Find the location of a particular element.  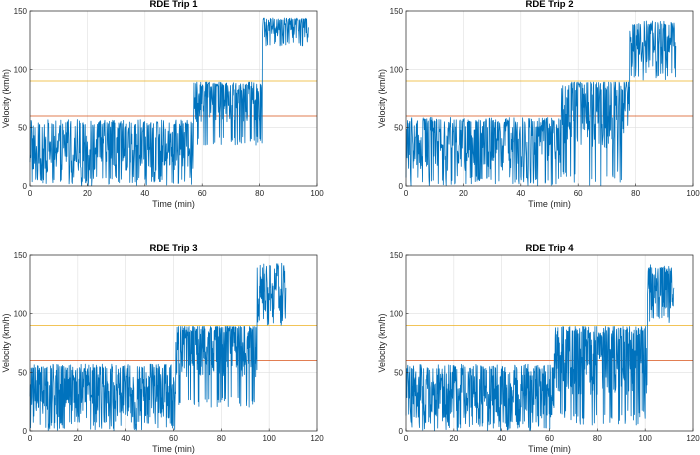

chart-title: RDE Trip 2 is located at coordinates (549, 5).